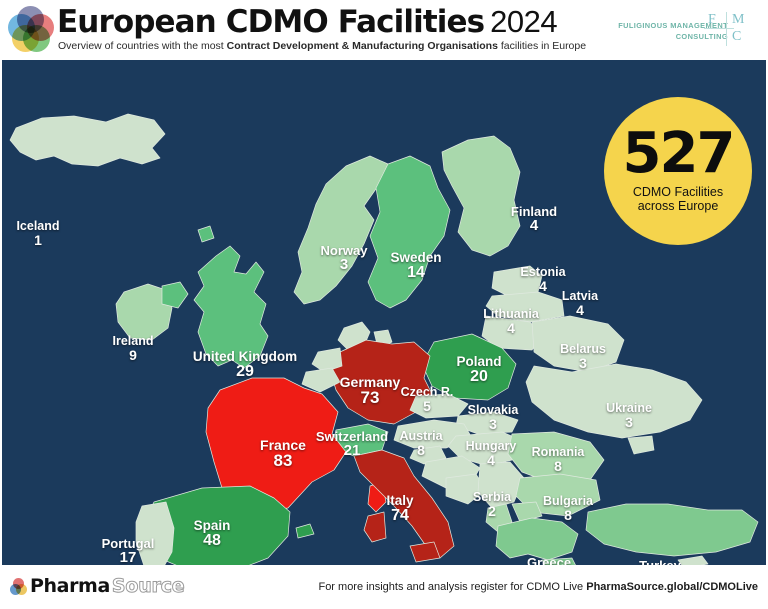 The height and width of the screenshot is (609, 768). What do you see at coordinates (175, 295) in the screenshot?
I see `country-shape-uk-ni` at bounding box center [175, 295].